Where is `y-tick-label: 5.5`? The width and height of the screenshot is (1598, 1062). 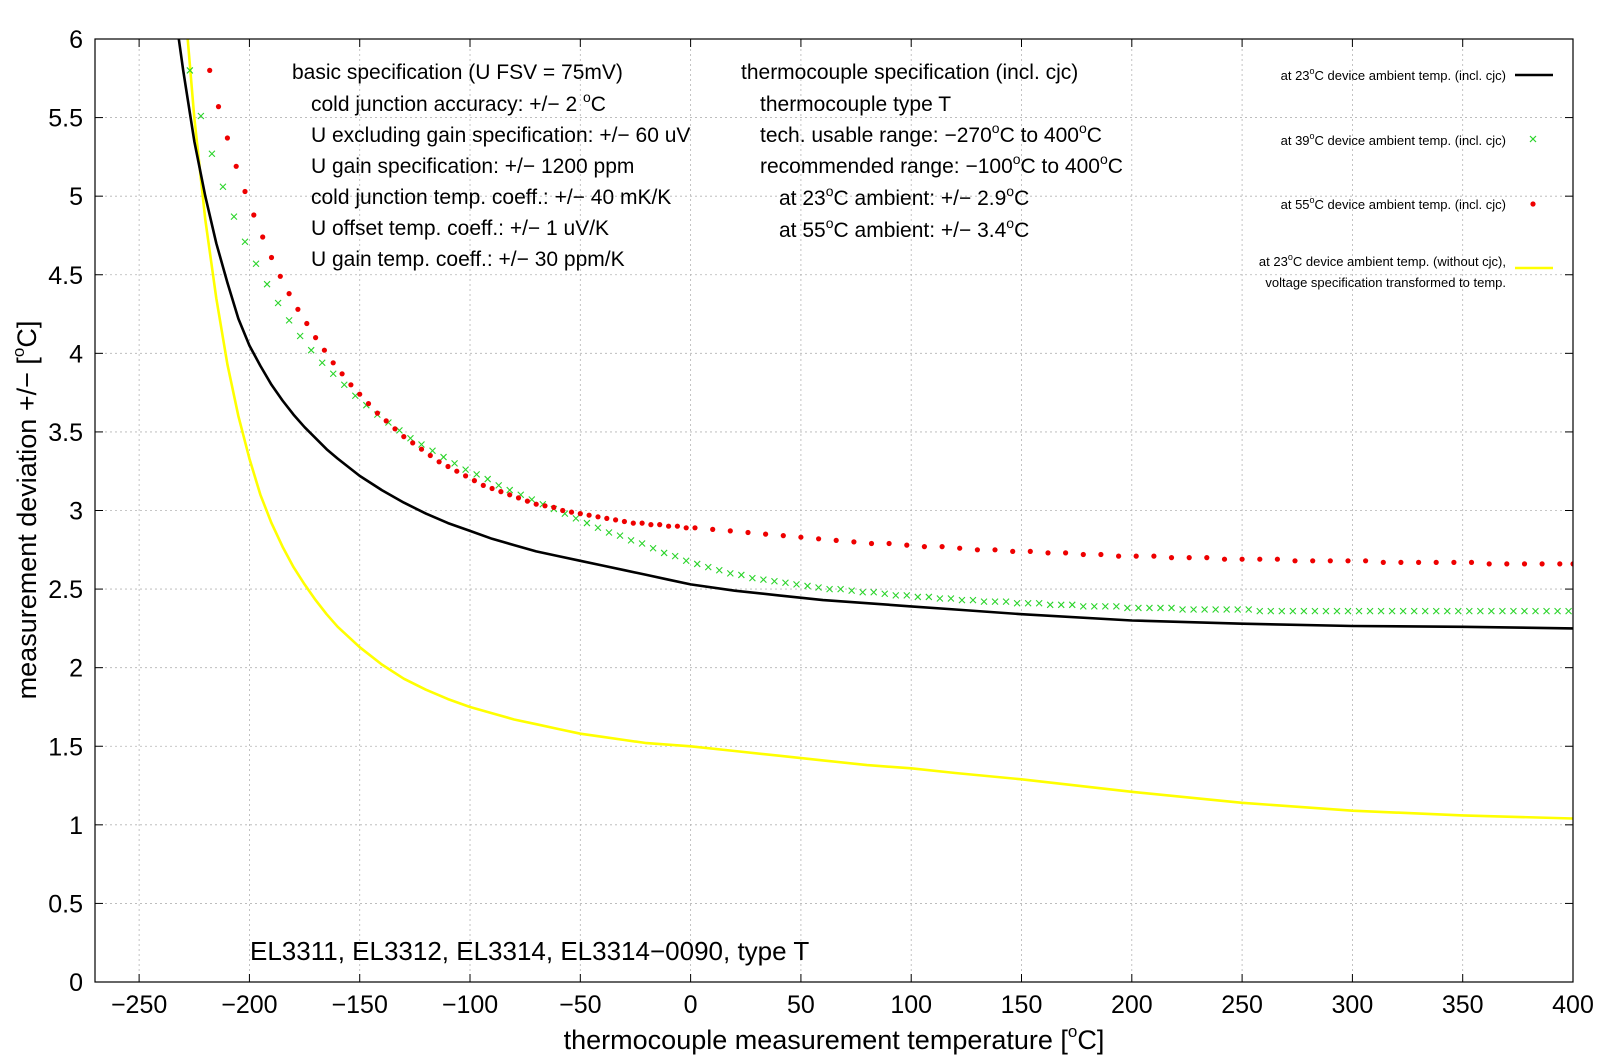 y-tick-label: 5.5 is located at coordinates (65, 119).